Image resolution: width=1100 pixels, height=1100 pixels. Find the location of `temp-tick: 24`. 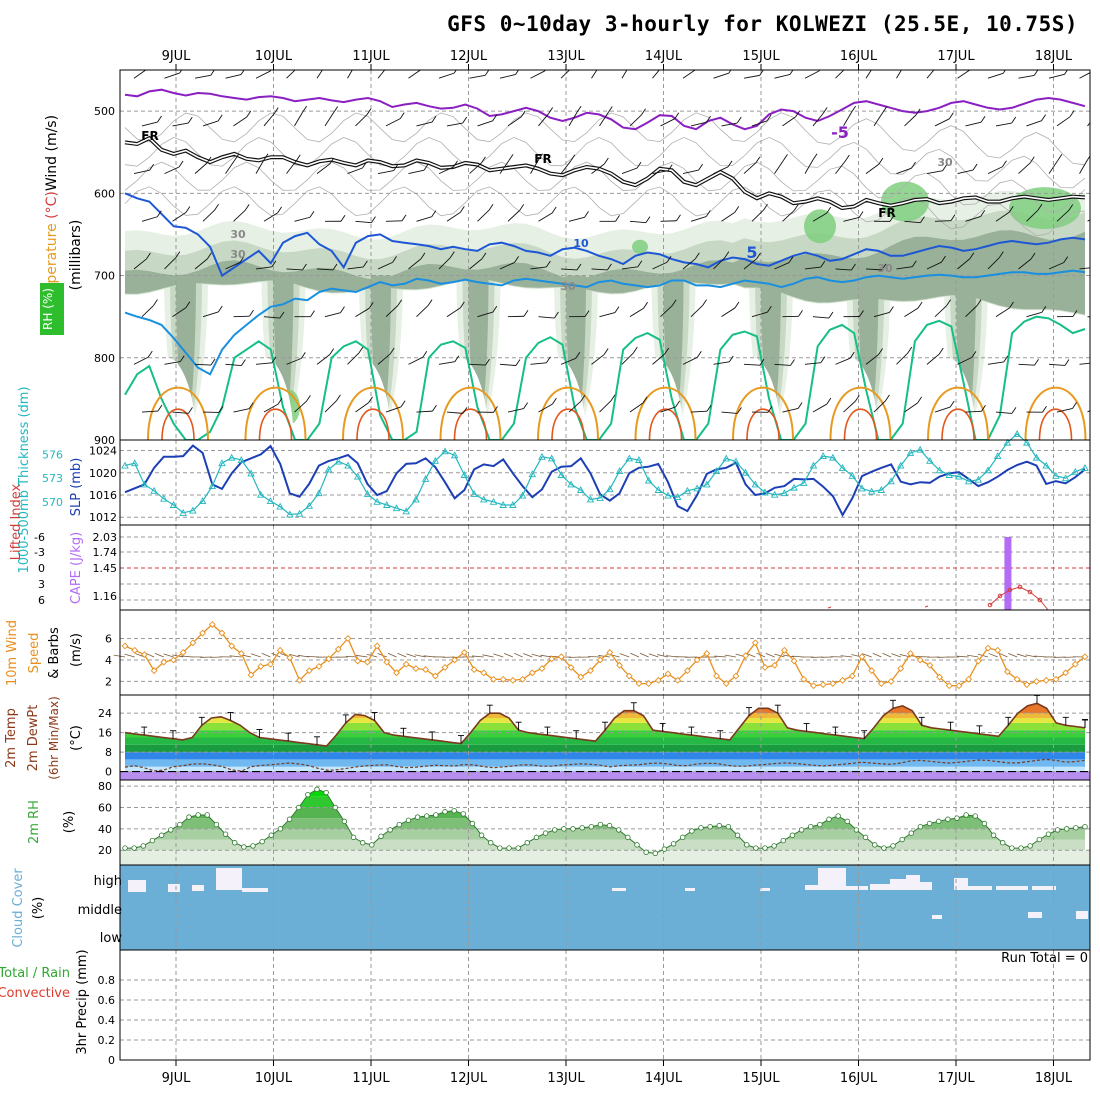

temp-tick: 24 is located at coordinates (105, 713).